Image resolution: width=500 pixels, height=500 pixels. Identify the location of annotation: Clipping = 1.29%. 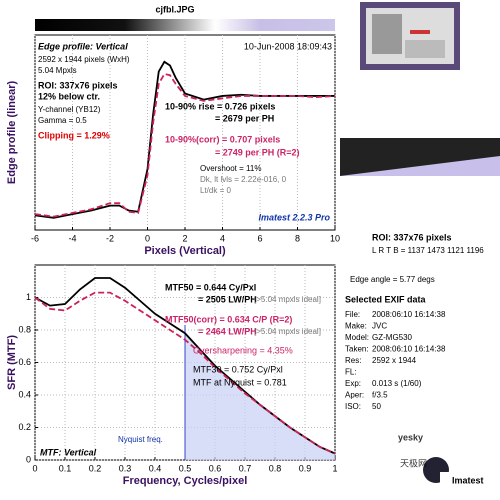
(74, 135).